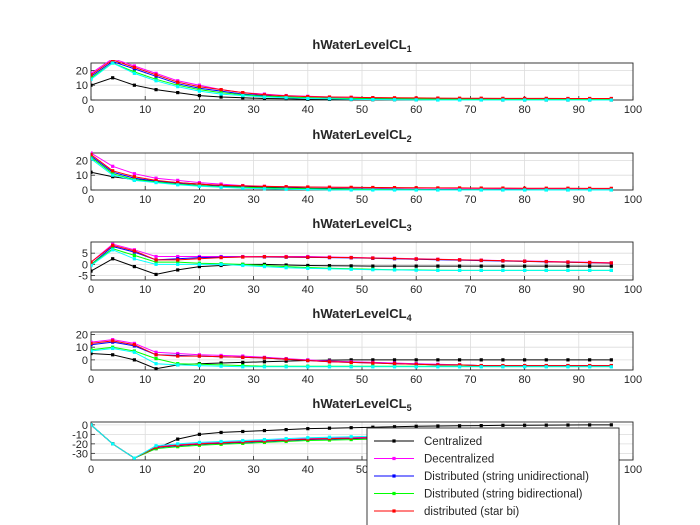 Image resolution: width=700 pixels, height=525 pixels. What do you see at coordinates (308, 110) in the screenshot?
I see `x-tick-label: 40` at bounding box center [308, 110].